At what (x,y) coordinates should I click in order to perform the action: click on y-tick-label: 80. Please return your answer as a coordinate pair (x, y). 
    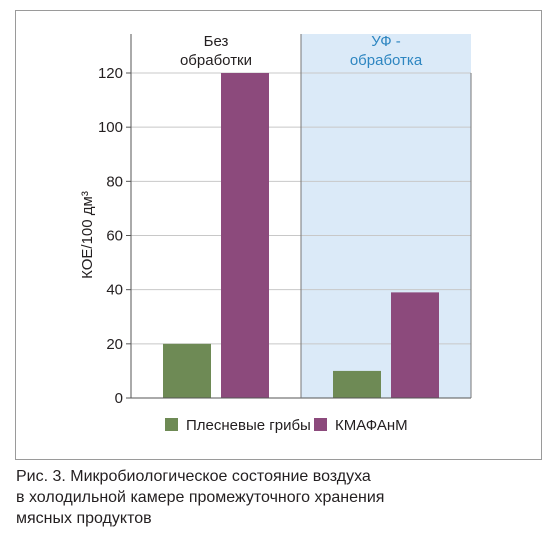
    Looking at the image, I should click on (114, 181).